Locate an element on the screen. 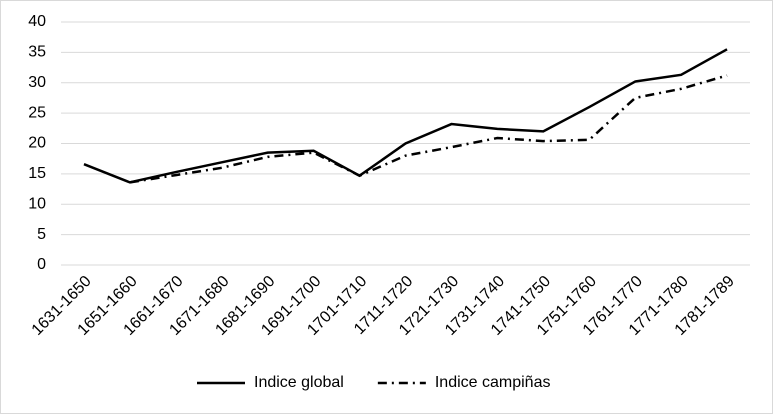 The image size is (773, 414). y-tick-label: 10 is located at coordinates (37, 203).